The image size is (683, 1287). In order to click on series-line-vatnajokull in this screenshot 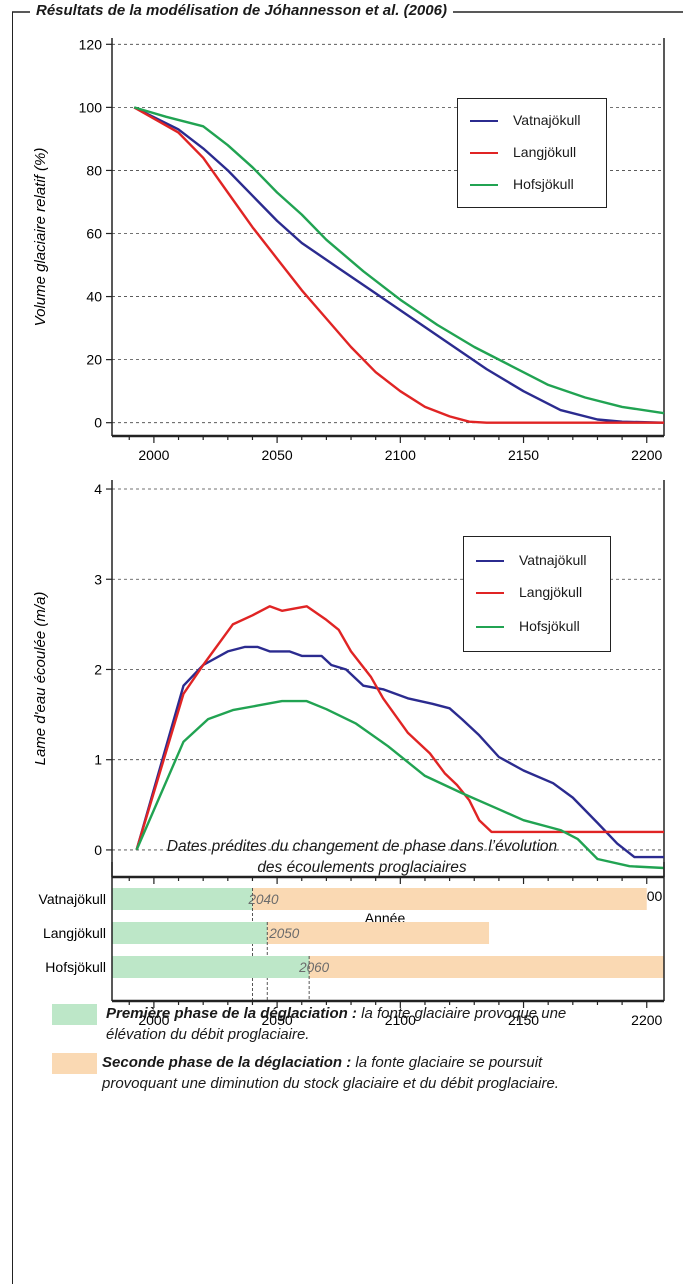, I will do `click(399, 752)`.